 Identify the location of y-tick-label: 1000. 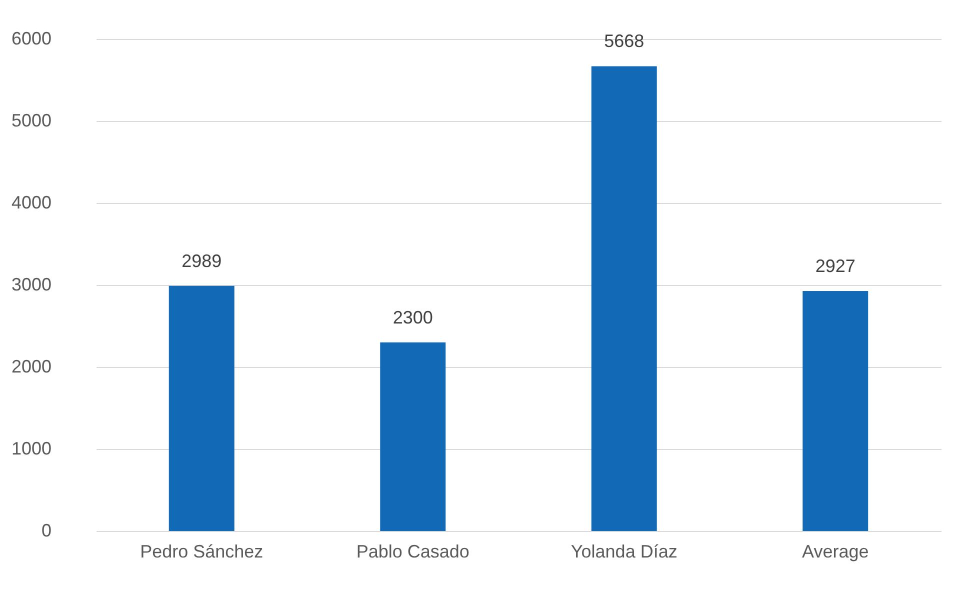
(31, 448).